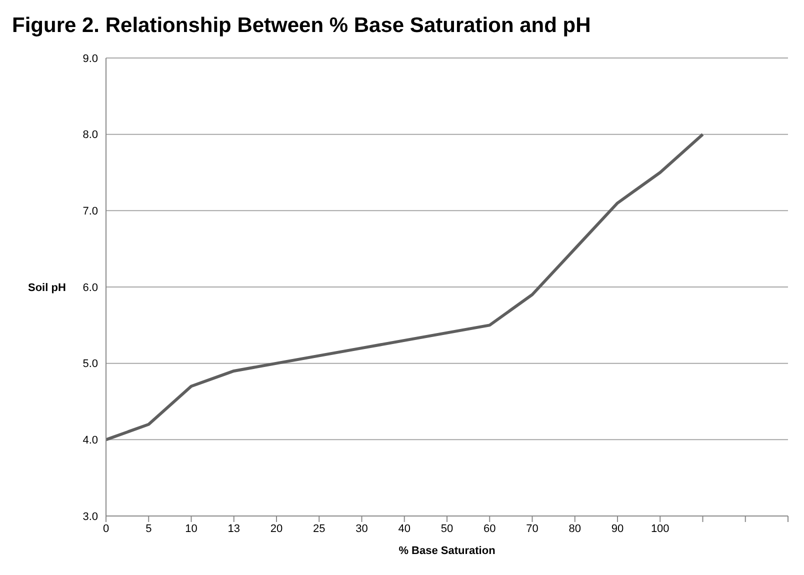  Describe the element at coordinates (90, 440) in the screenshot. I see `y-tick-label: 4.0` at that location.